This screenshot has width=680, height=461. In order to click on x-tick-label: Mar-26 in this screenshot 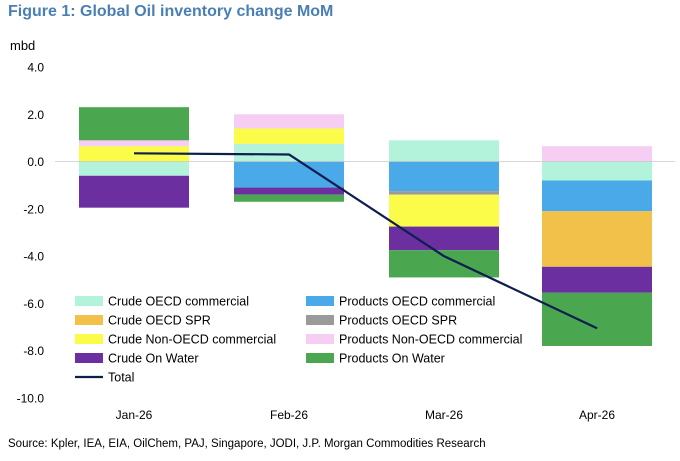, I will do `click(444, 415)`.